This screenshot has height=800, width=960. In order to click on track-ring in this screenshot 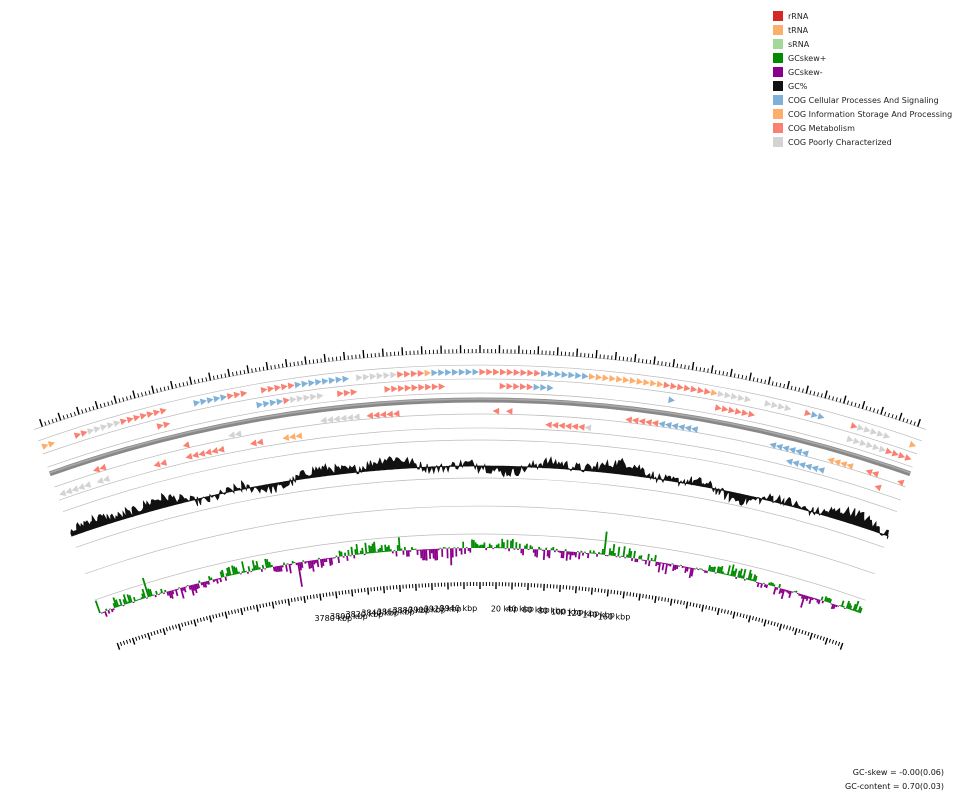, I will do `click(480, 464)`.